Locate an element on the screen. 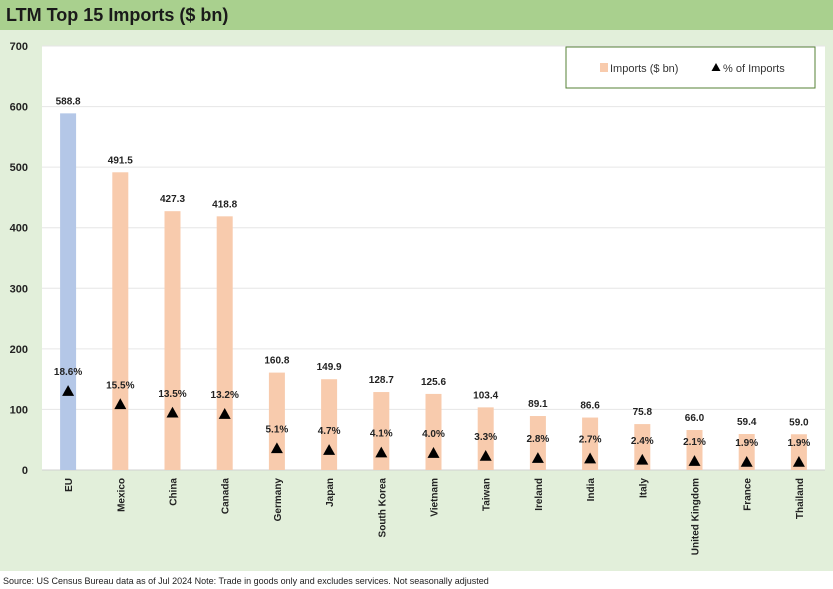  bar-value-label: 427.3 is located at coordinates (172, 199).